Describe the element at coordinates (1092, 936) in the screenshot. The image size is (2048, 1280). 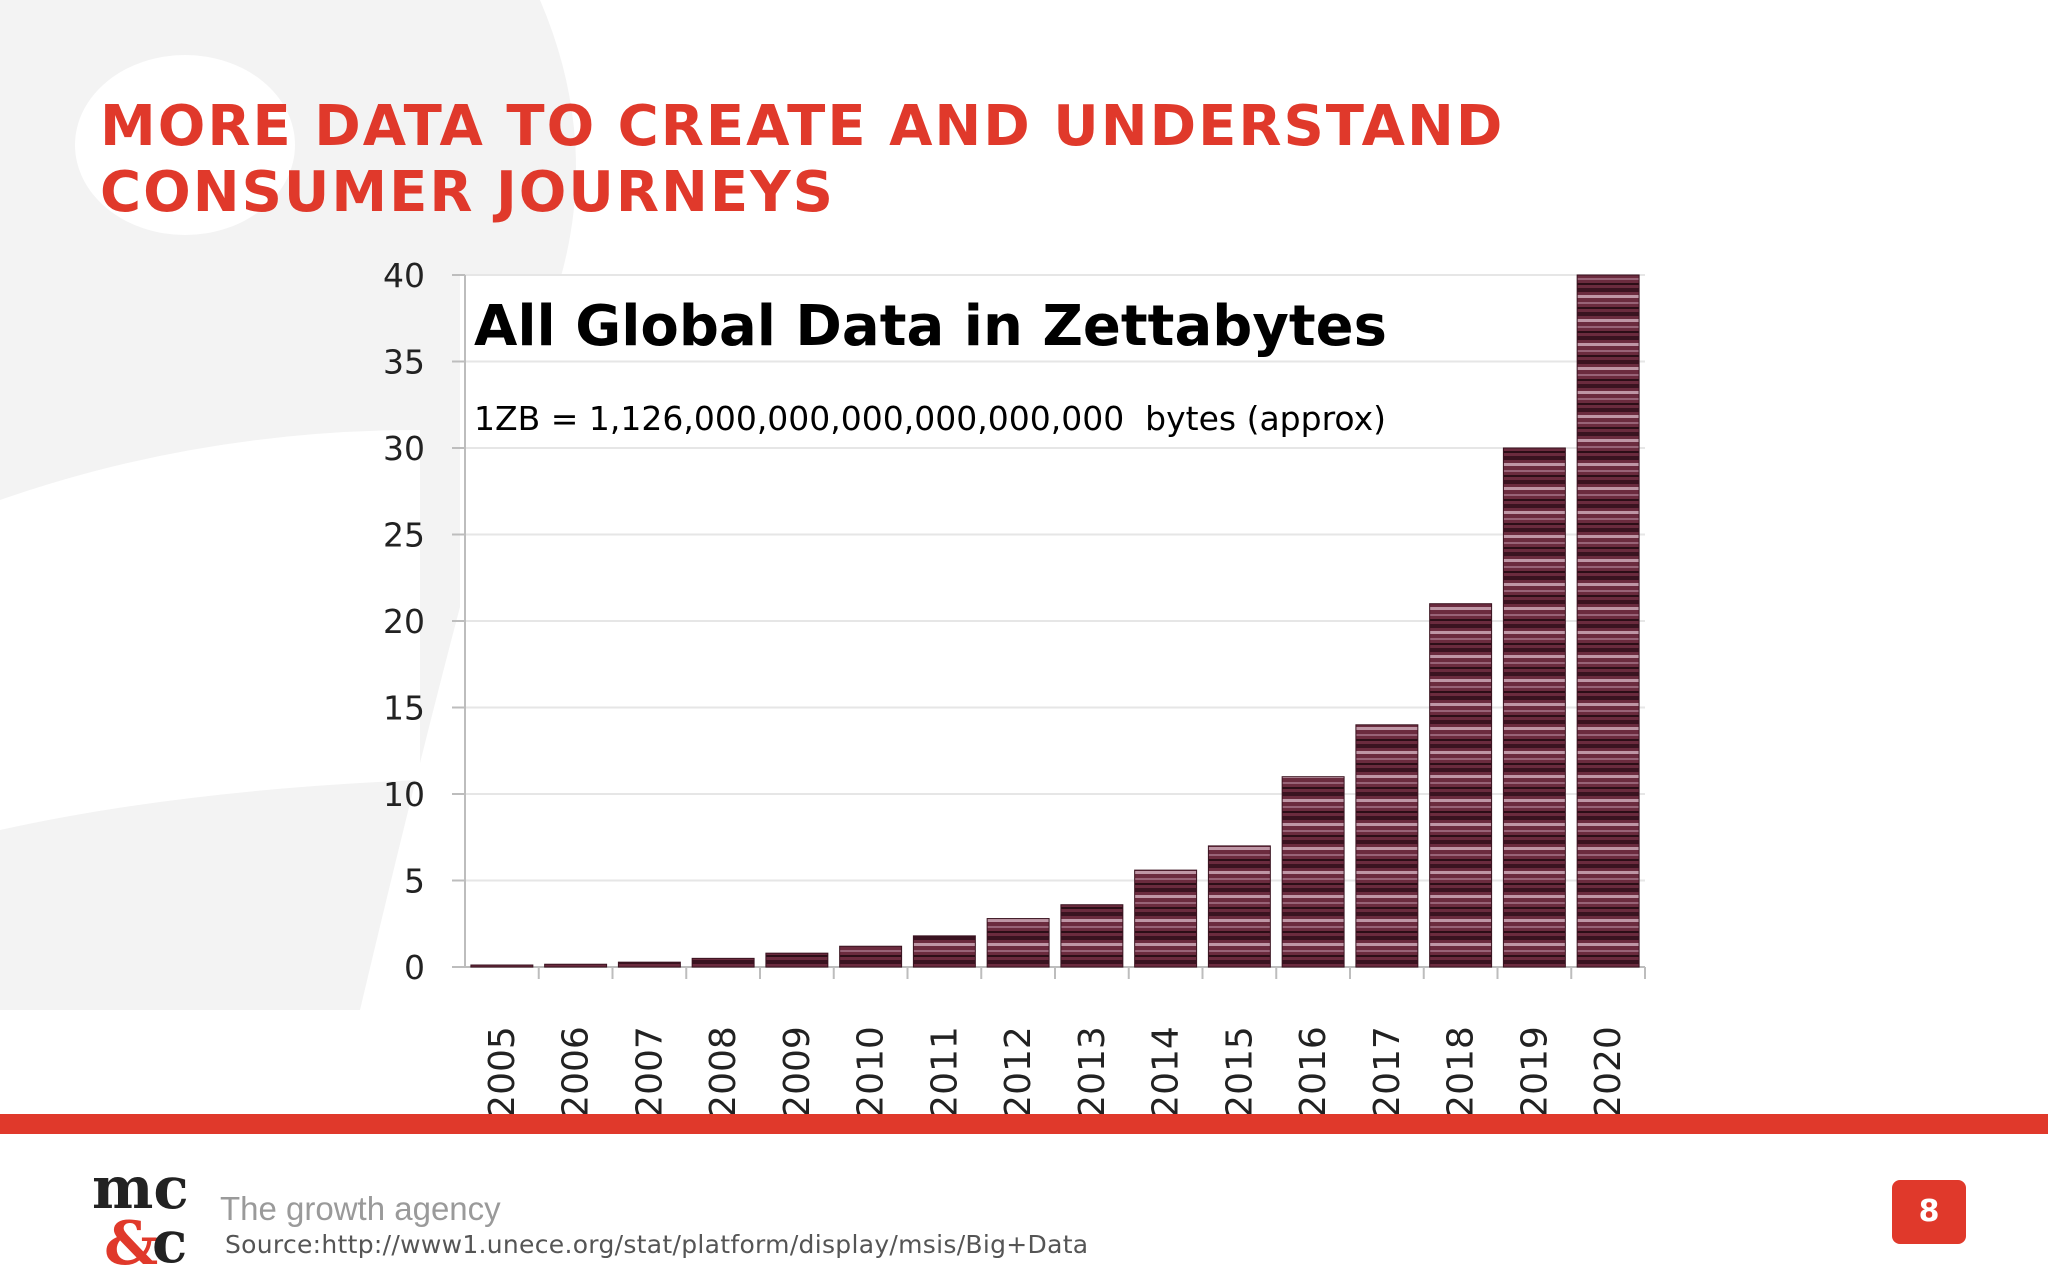
I see `bar-2013` at that location.